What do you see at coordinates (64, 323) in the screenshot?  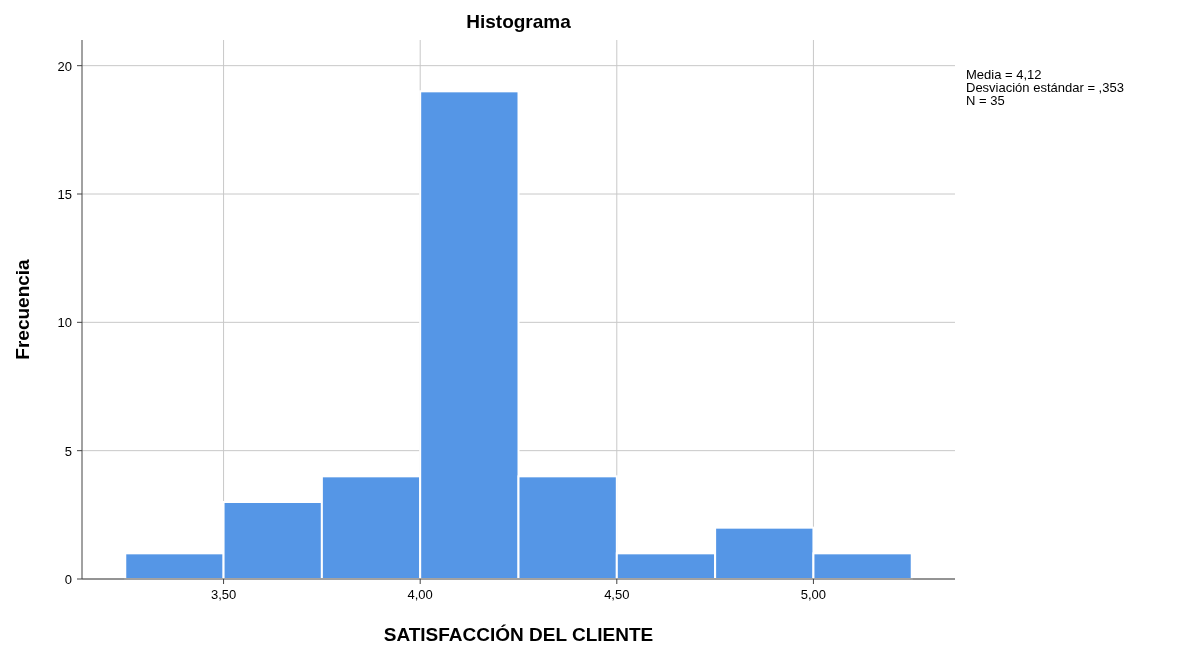 I see `y-tick-label: 10` at bounding box center [64, 323].